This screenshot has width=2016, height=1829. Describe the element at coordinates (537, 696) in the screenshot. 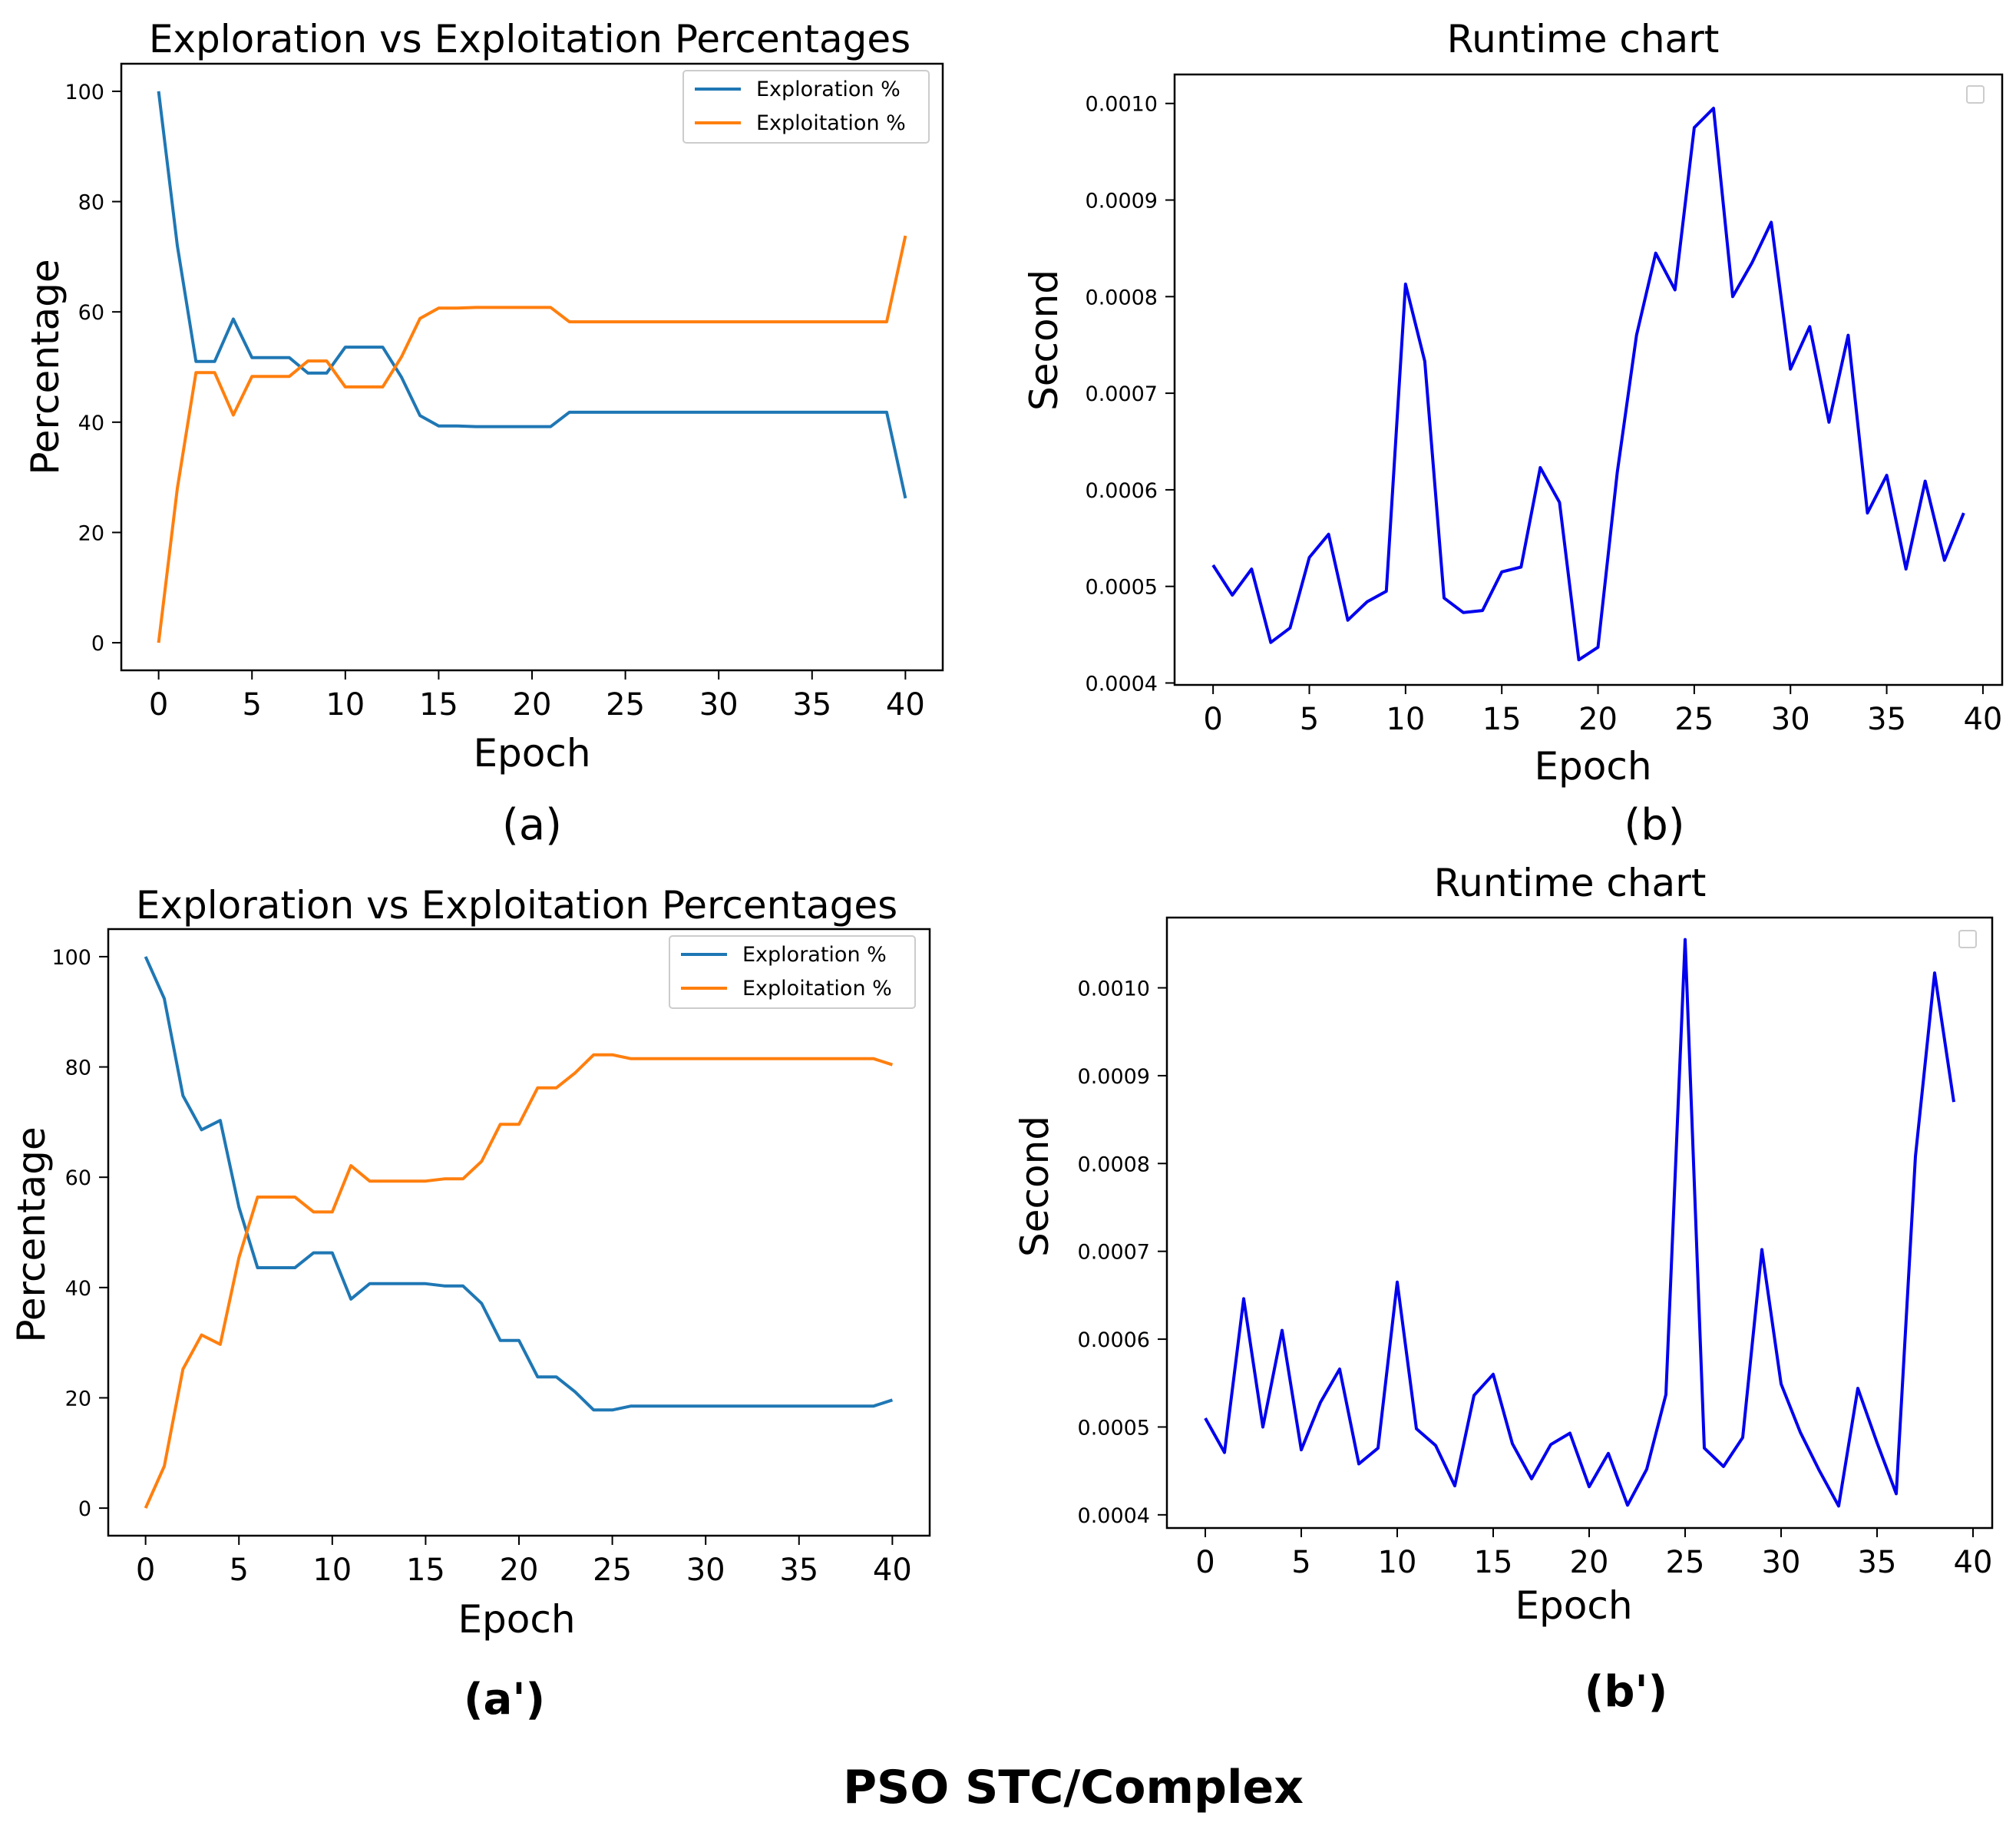

I see `chart-a-x-ticks: 0 5 10 15 20 25 30 35 40` at that location.